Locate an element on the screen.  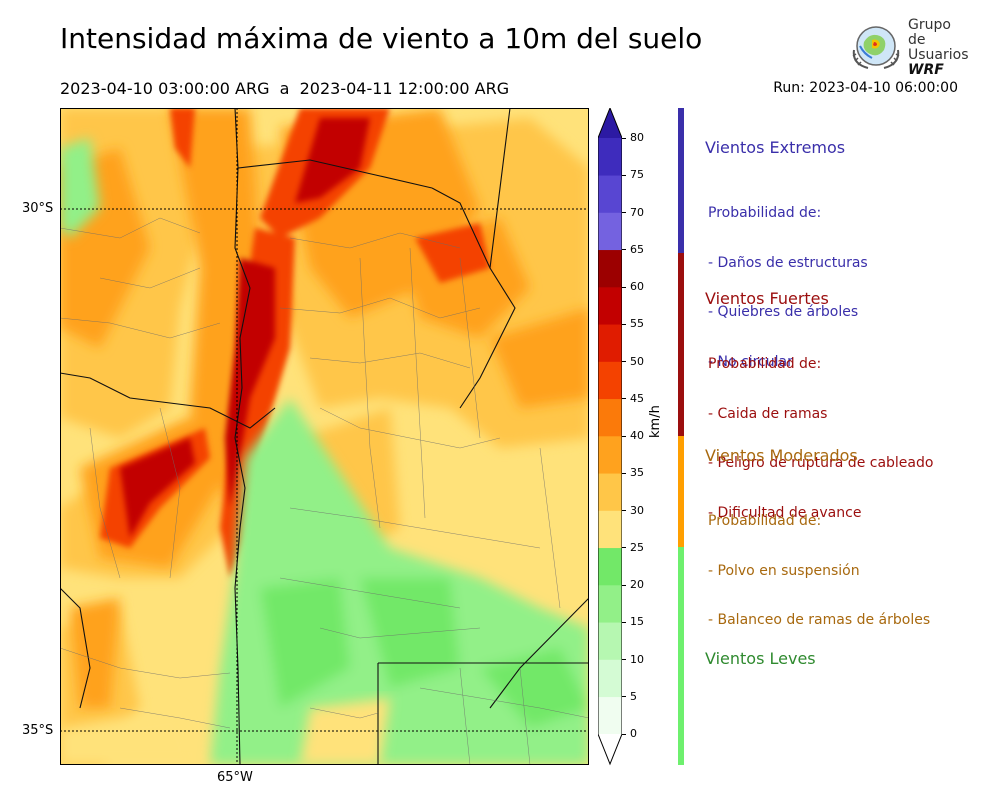
grupo-usuarios-wrf-logo: Grupo de Usuarios WRF is located at coordinates (910, 48).